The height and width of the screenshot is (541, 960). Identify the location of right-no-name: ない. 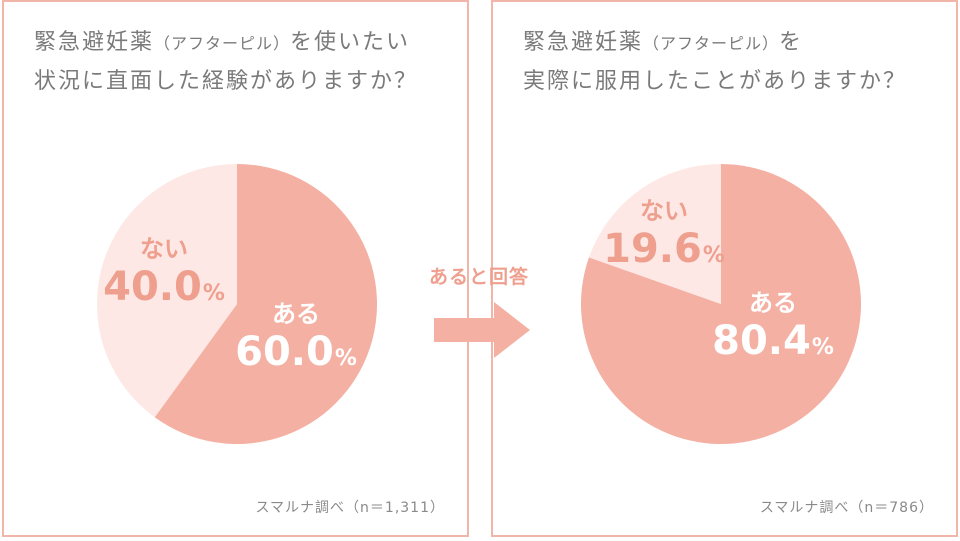
(664, 211).